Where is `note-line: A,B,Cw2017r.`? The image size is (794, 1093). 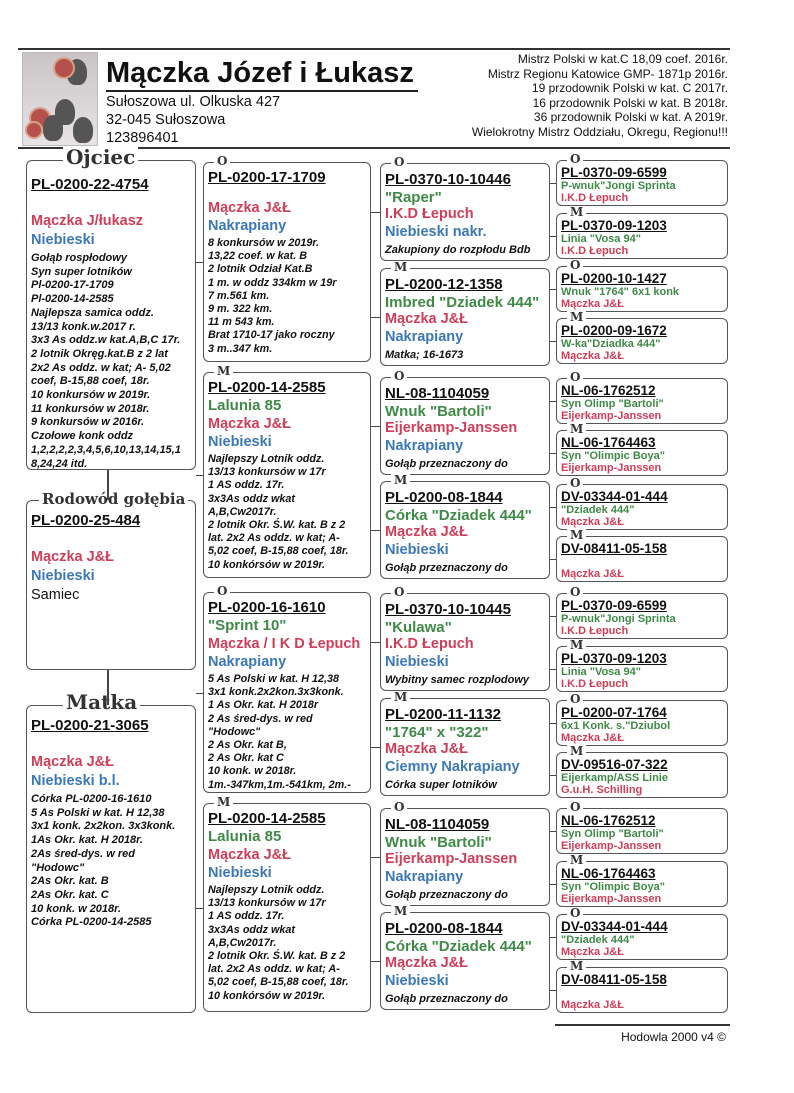 note-line: A,B,Cw2017r. is located at coordinates (242, 942).